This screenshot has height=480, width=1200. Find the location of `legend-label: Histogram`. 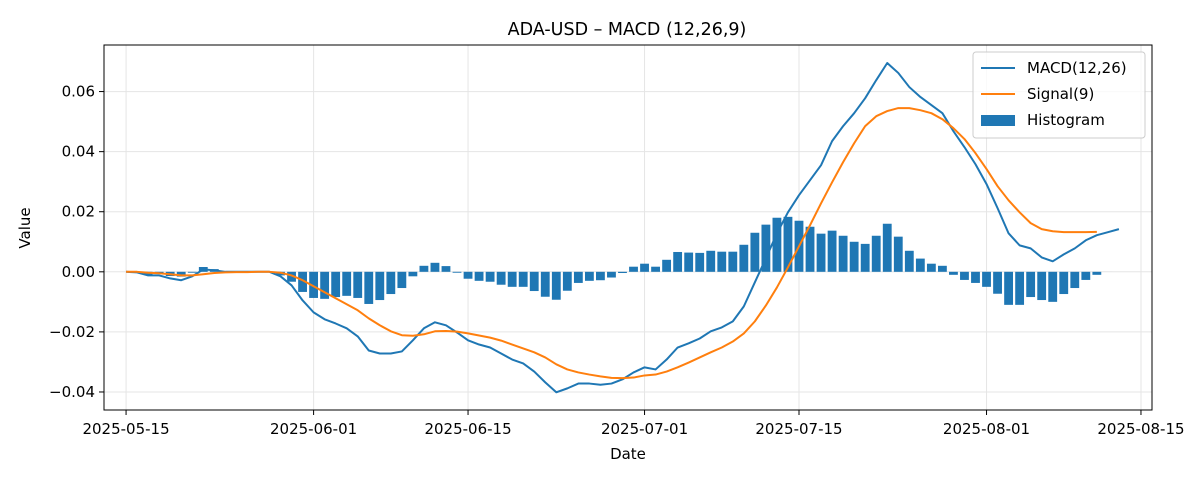

legend-label: Histogram is located at coordinates (1066, 120).